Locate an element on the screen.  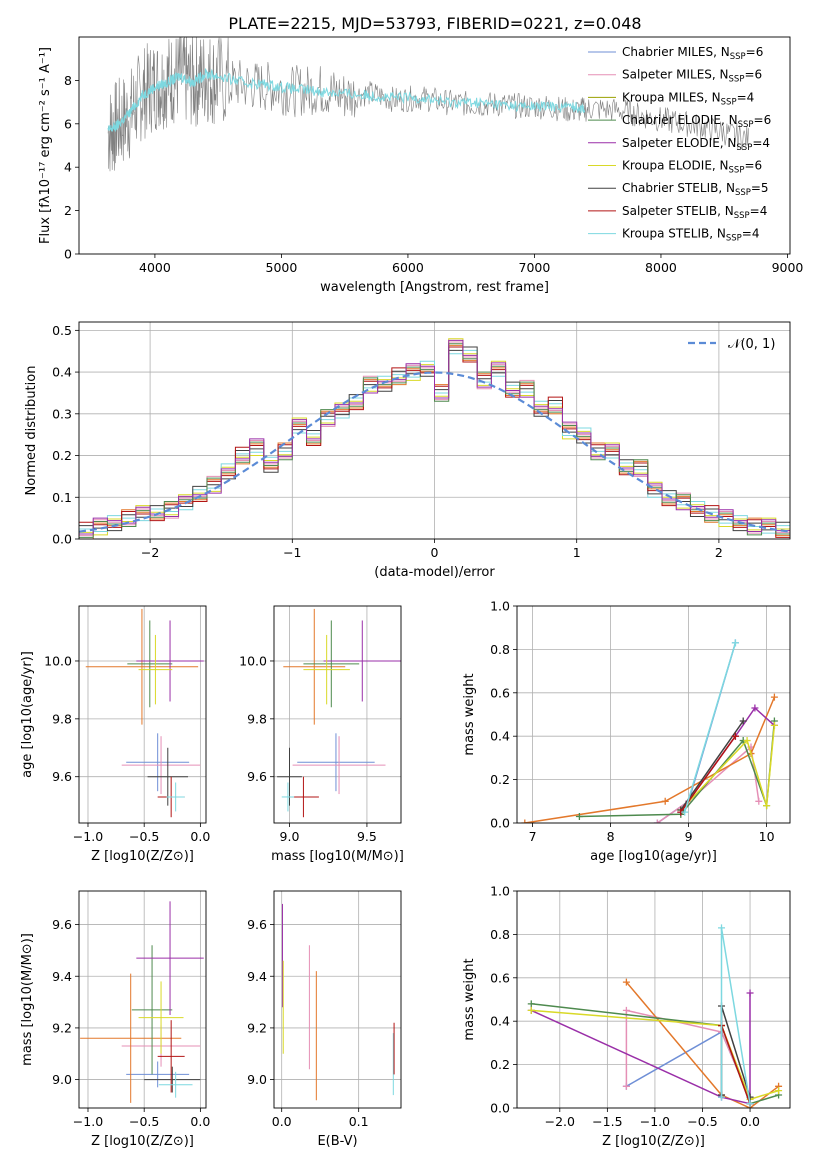
y-tick-label: 4 is located at coordinates (68, 167).